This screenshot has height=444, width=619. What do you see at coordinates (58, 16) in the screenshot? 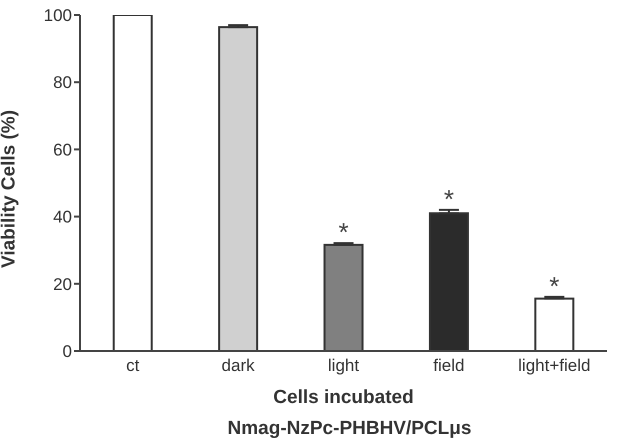
I see `y-tick-label: 100` at bounding box center [58, 16].